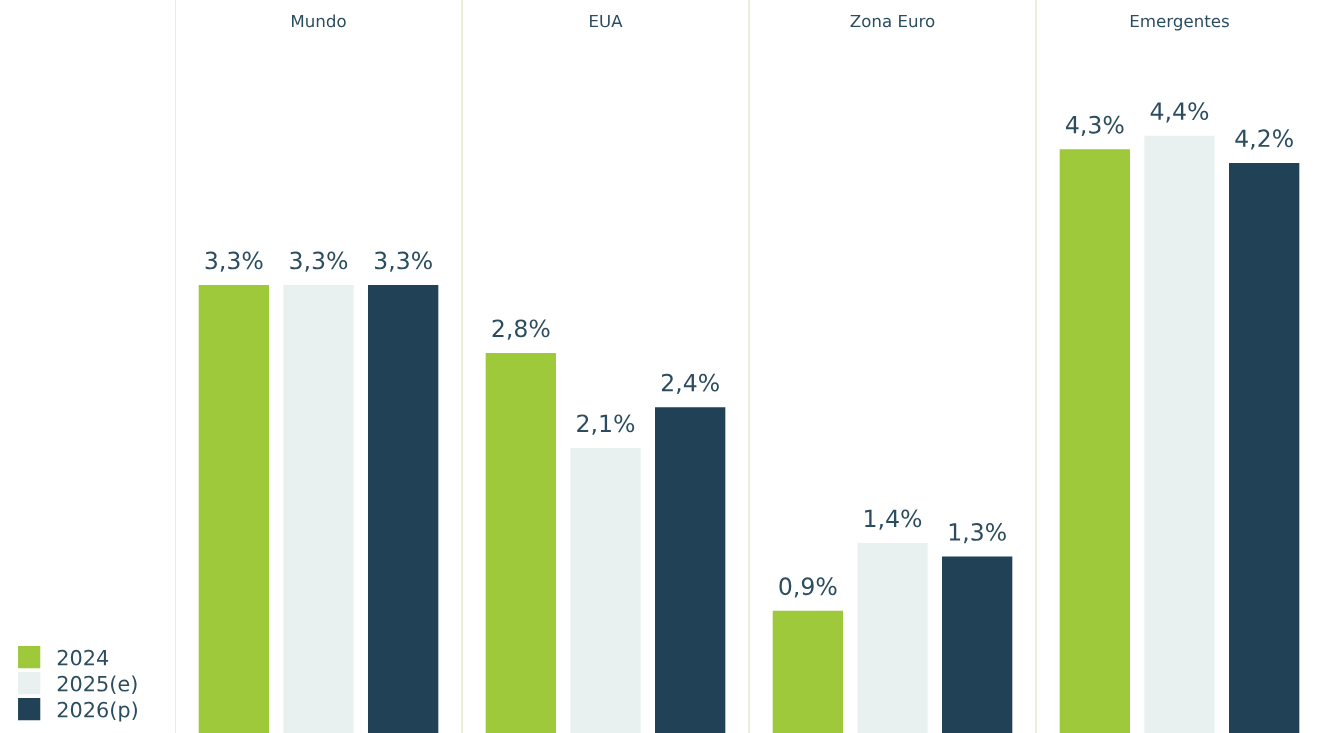 The image size is (1323, 733). I want to click on data-label: 4,3%, so click(1095, 126).